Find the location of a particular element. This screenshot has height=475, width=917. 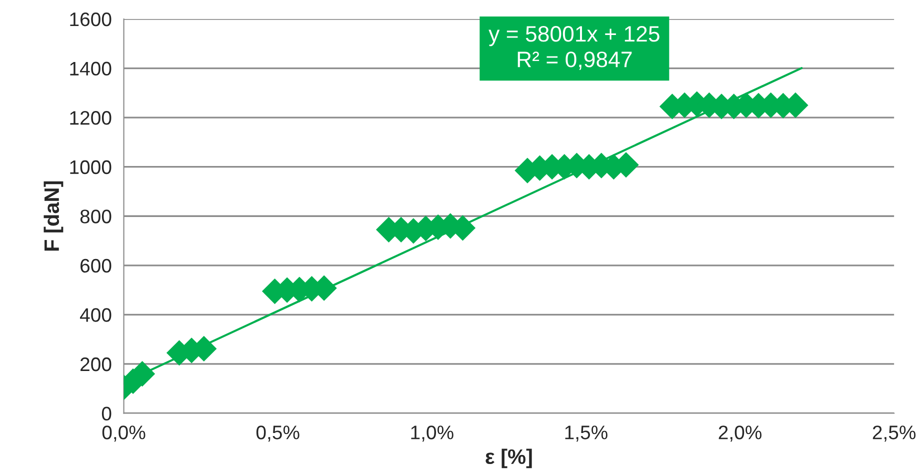

x-tick-label: 0,5% is located at coordinates (278, 434).